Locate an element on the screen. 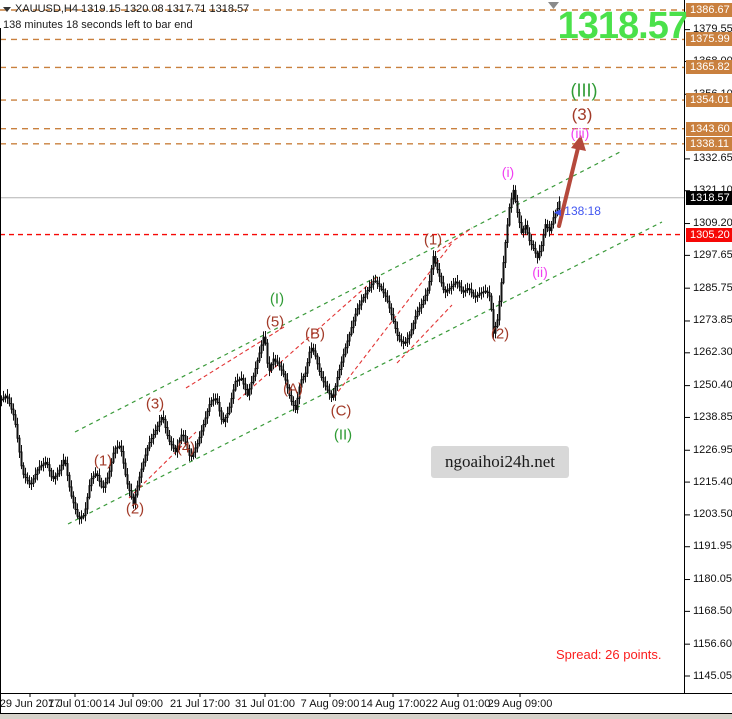  chart-shift-marker-icon is located at coordinates (554, 6).